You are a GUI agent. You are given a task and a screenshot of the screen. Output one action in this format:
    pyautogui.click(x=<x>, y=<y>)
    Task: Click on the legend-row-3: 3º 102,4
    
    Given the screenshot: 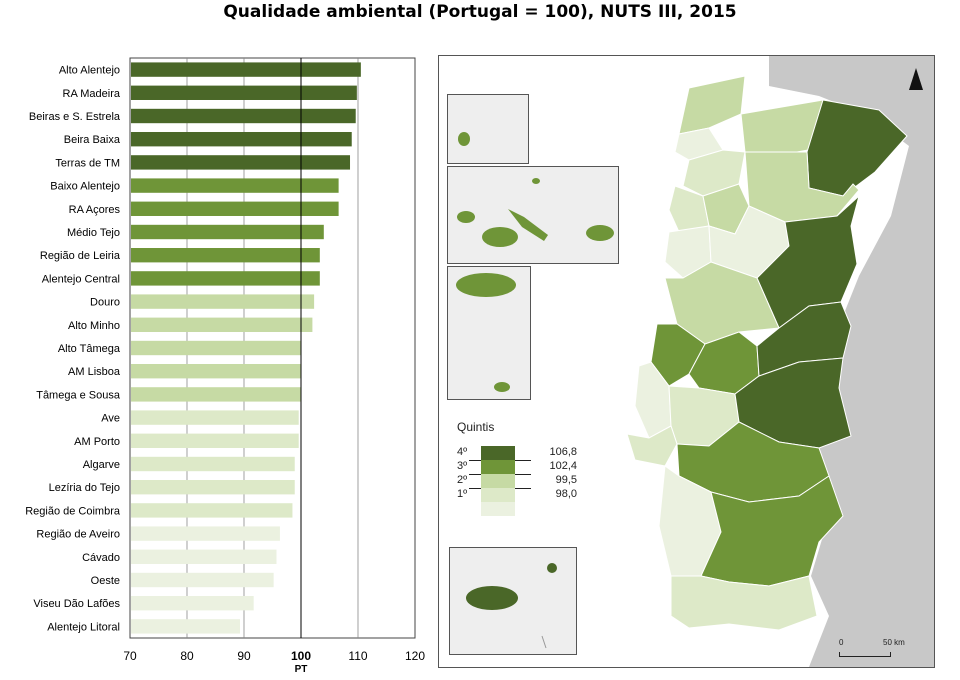 What is the action you would take?
    pyautogui.click(x=520, y=467)
    